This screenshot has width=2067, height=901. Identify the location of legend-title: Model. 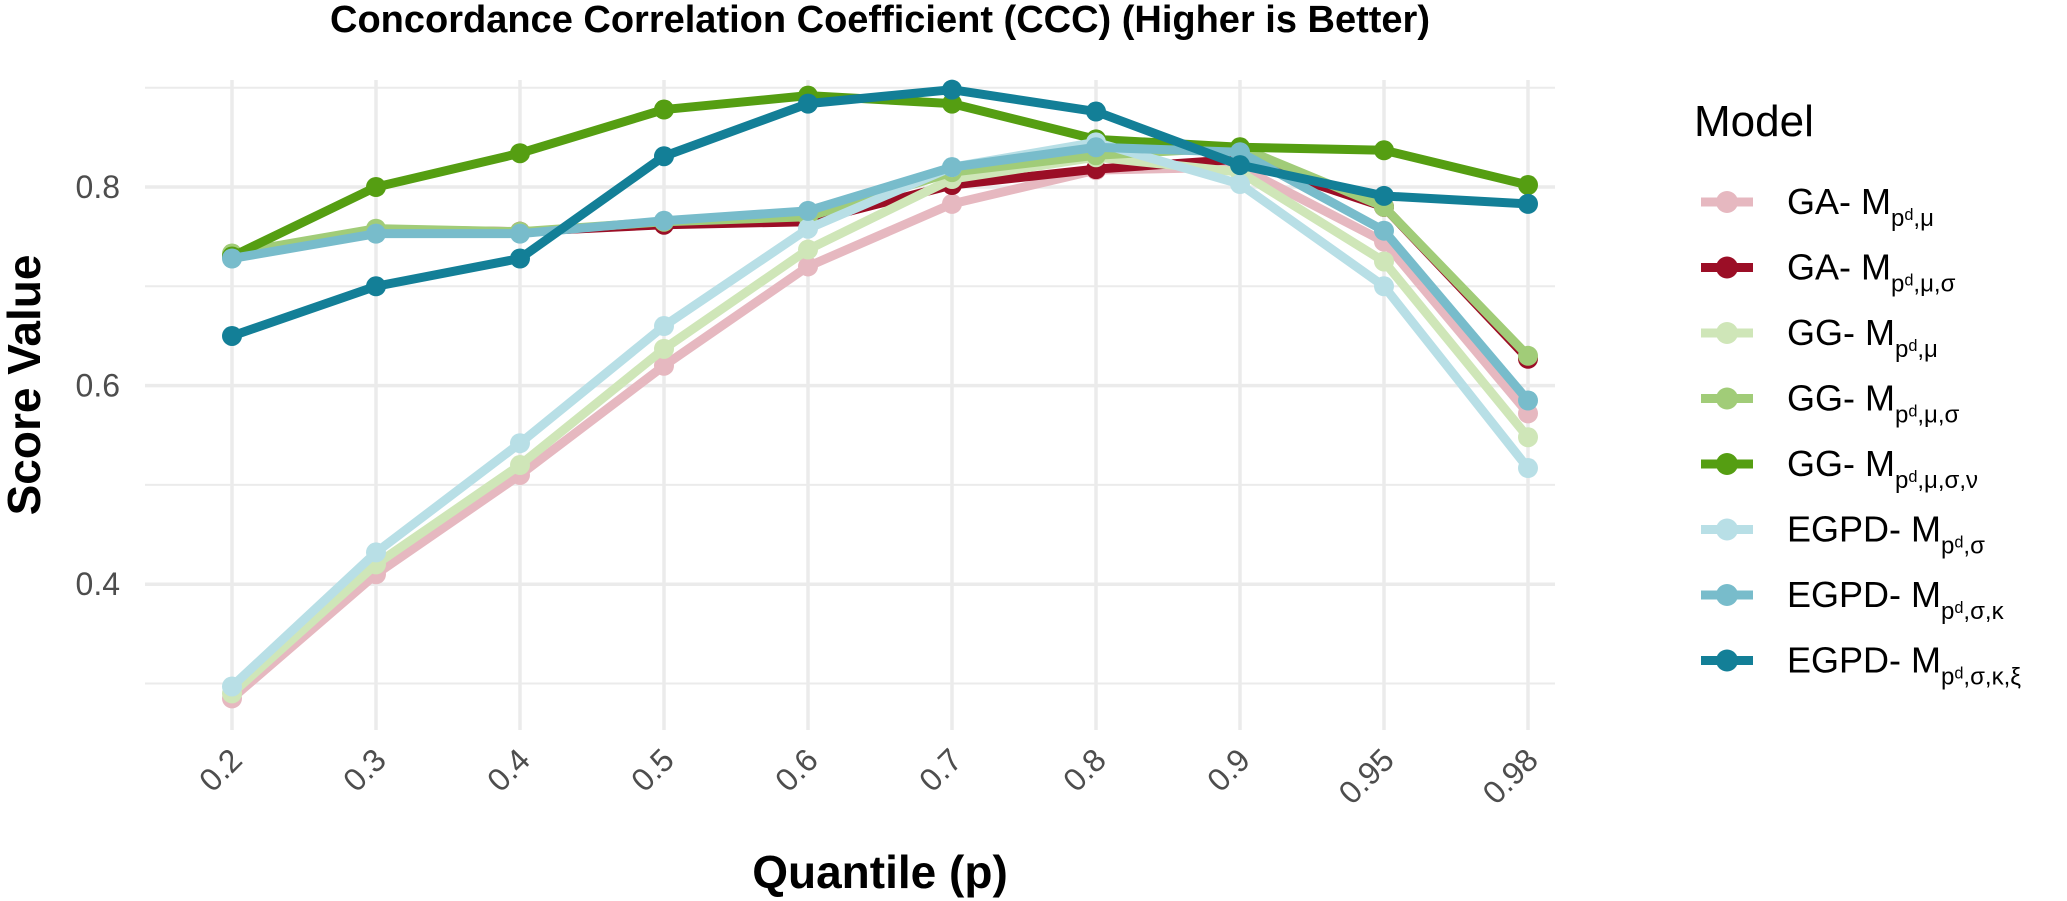
(1754, 121).